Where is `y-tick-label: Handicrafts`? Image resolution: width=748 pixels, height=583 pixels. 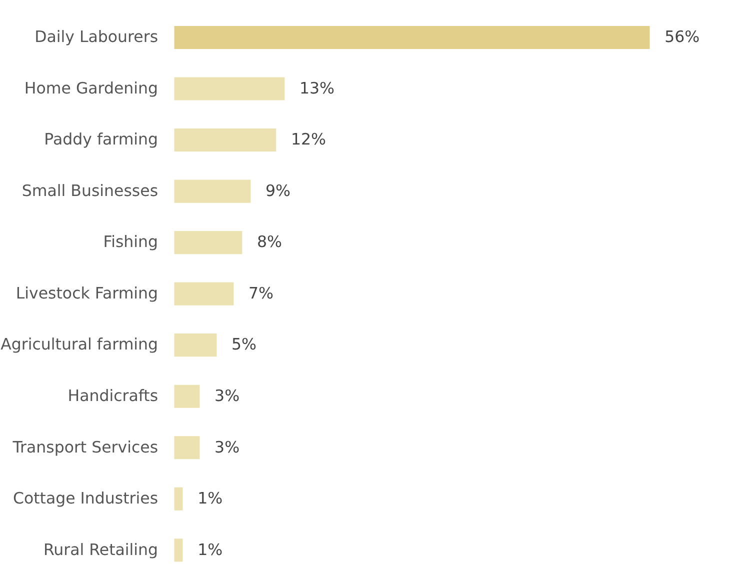
y-tick-label: Handicrafts is located at coordinates (113, 395).